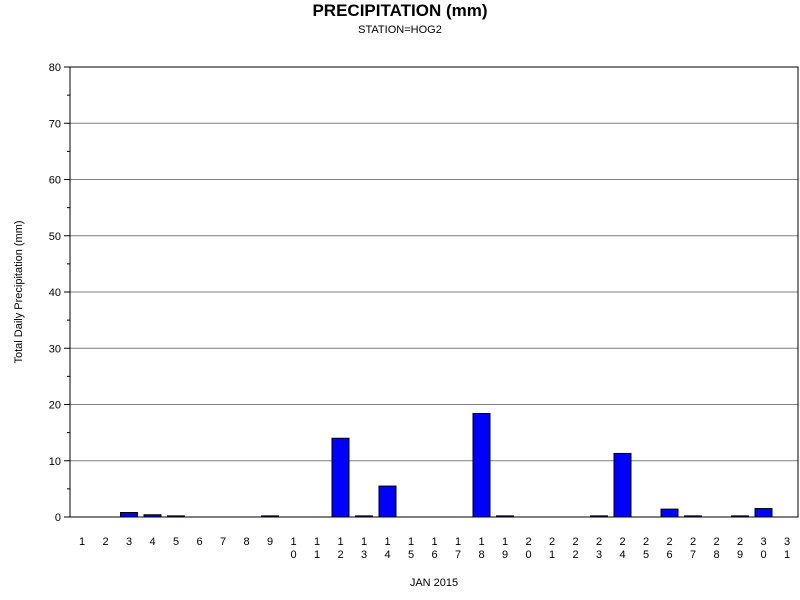 This screenshot has height=600, width=800. What do you see at coordinates (58, 518) in the screenshot?
I see `y-tick-label: 0` at bounding box center [58, 518].